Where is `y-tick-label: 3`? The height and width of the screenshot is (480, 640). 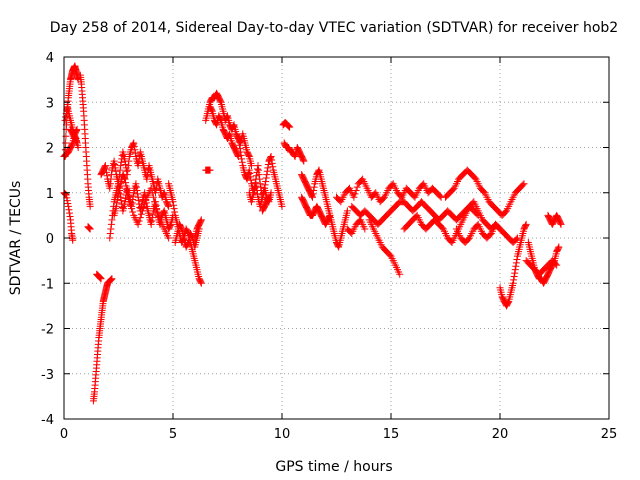 y-tick-label: 3 is located at coordinates (50, 103).